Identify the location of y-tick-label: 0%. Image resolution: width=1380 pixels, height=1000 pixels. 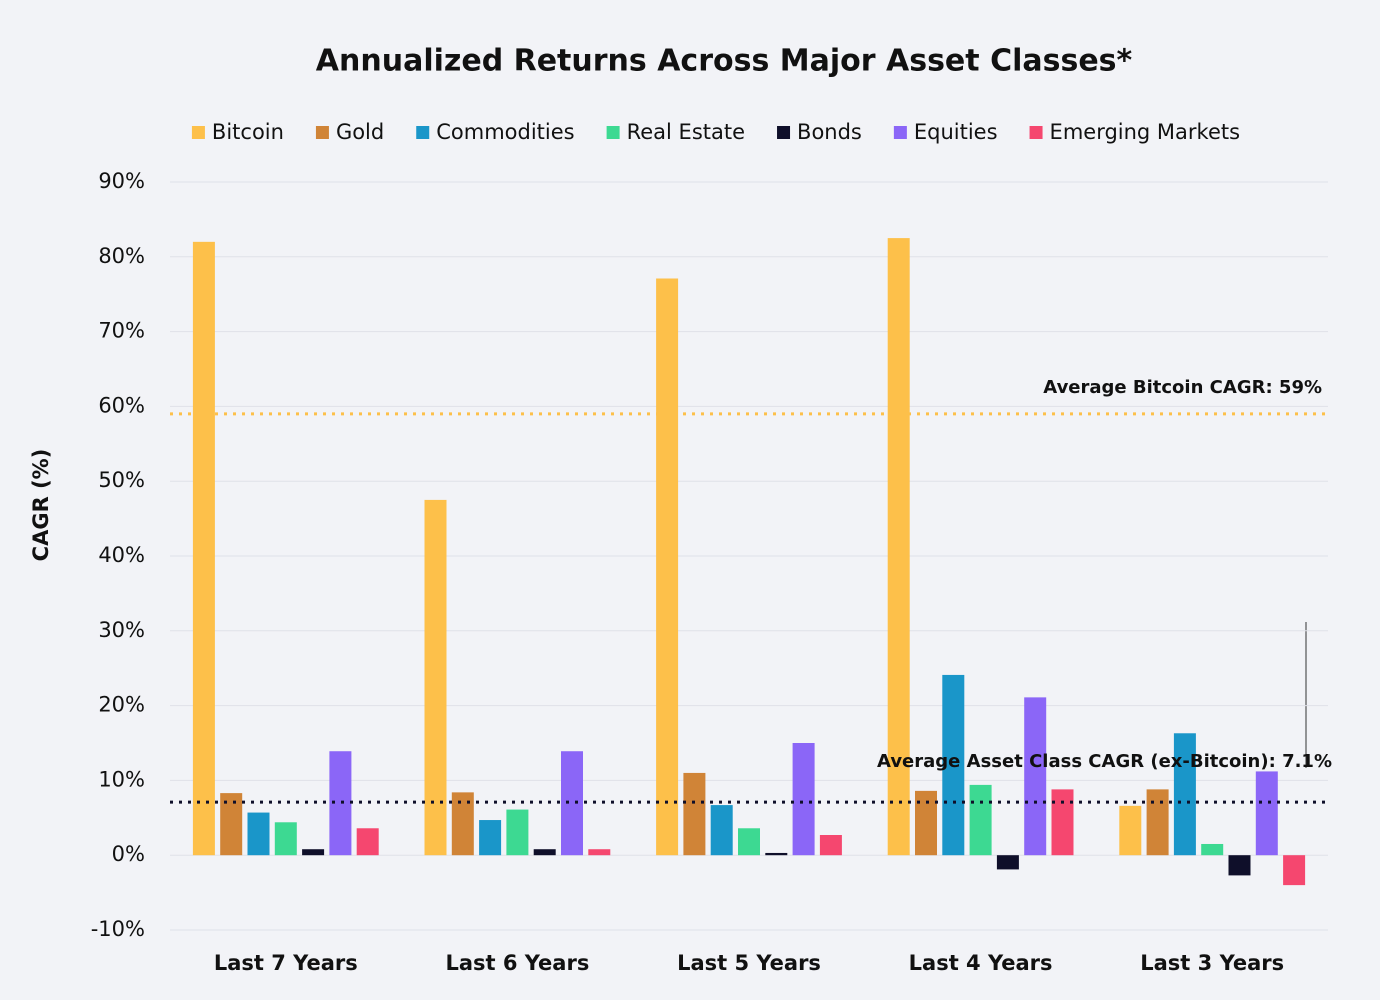
(128, 854).